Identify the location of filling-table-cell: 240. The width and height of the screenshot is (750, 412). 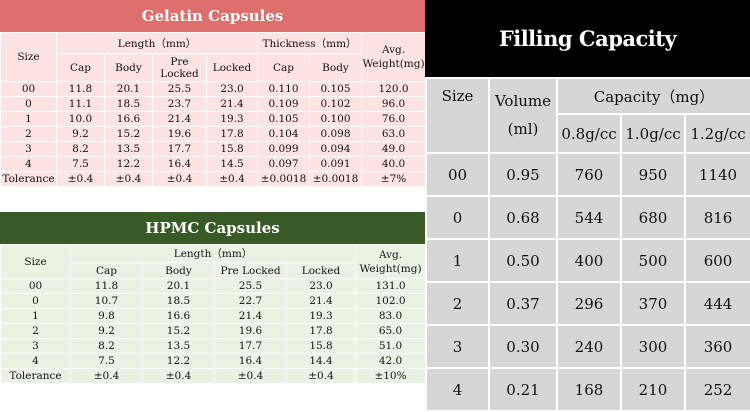
(589, 346).